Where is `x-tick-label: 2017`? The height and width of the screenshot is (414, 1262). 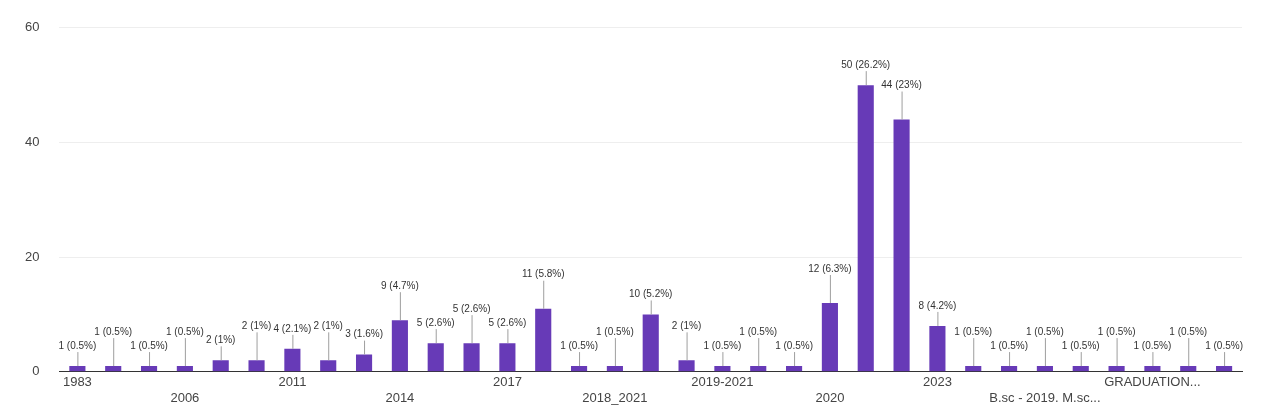 x-tick-label: 2017 is located at coordinates (507, 382).